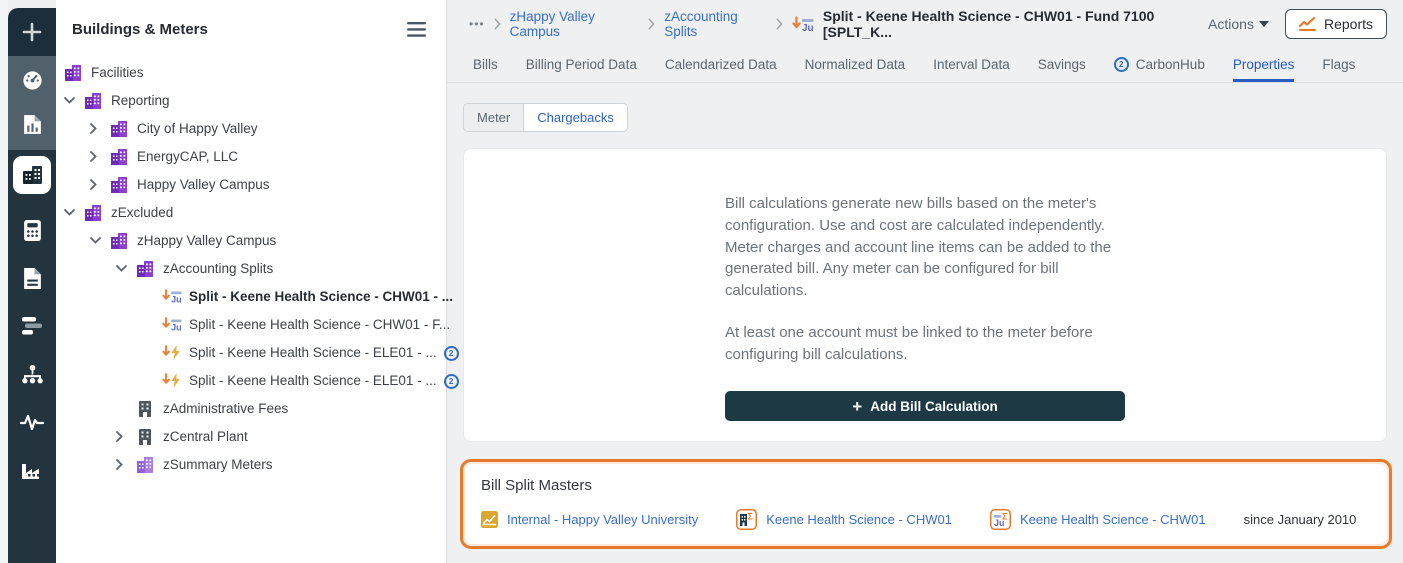 The width and height of the screenshot is (1403, 563). What do you see at coordinates (1263, 24) in the screenshot?
I see `caret-down-icon` at bounding box center [1263, 24].